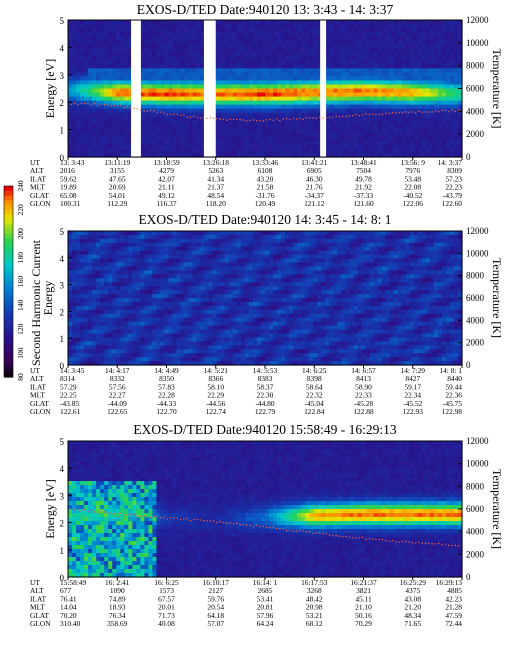 The height and width of the screenshot is (649, 505). Describe the element at coordinates (117, 203) in the screenshot. I see `ephemeris-value: 112.29` at that location.